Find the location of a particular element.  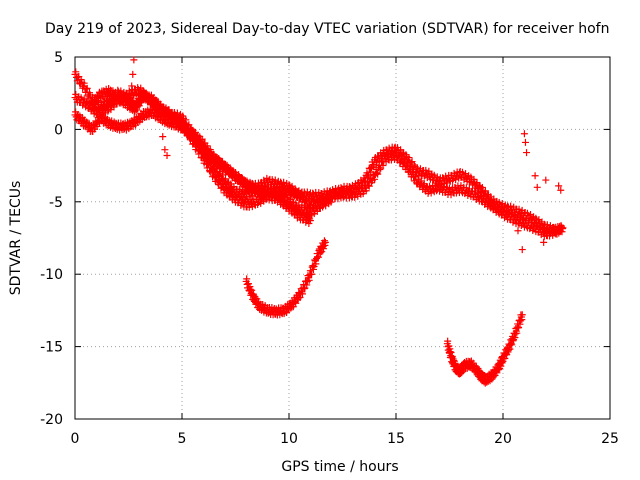

y-tick-label: -10 is located at coordinates (51, 275).